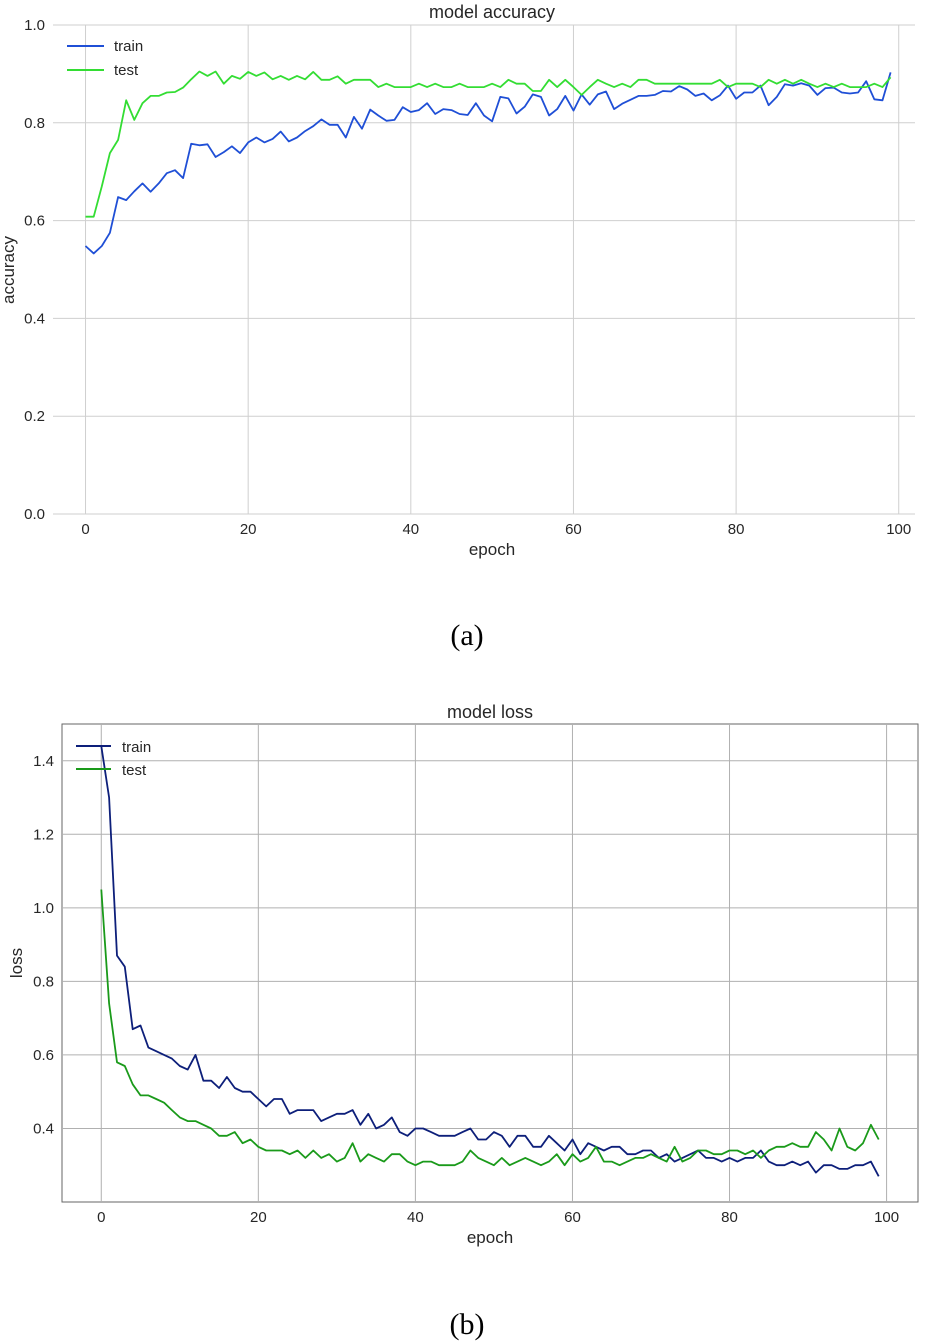 The width and height of the screenshot is (935, 1343). Describe the element at coordinates (43, 1055) in the screenshot. I see `loss-y-tick-label: 0.6` at that location.